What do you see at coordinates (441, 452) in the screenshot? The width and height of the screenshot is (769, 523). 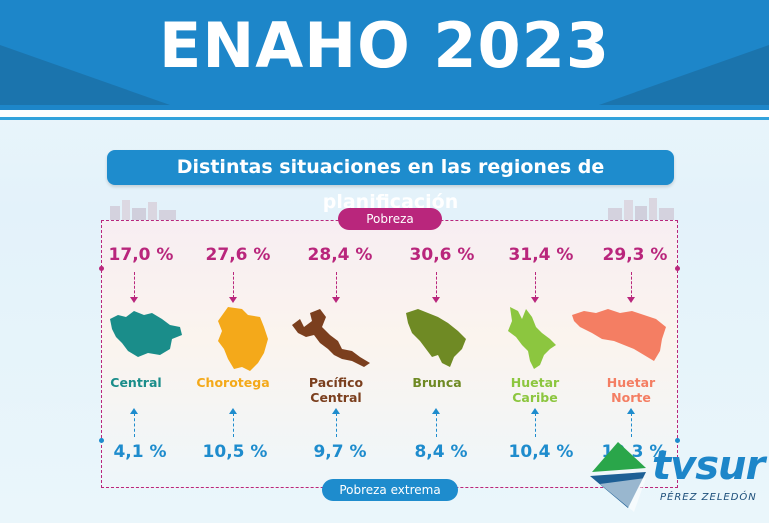 I see `extreme-value-brunca: 8,4 %` at bounding box center [441, 452].